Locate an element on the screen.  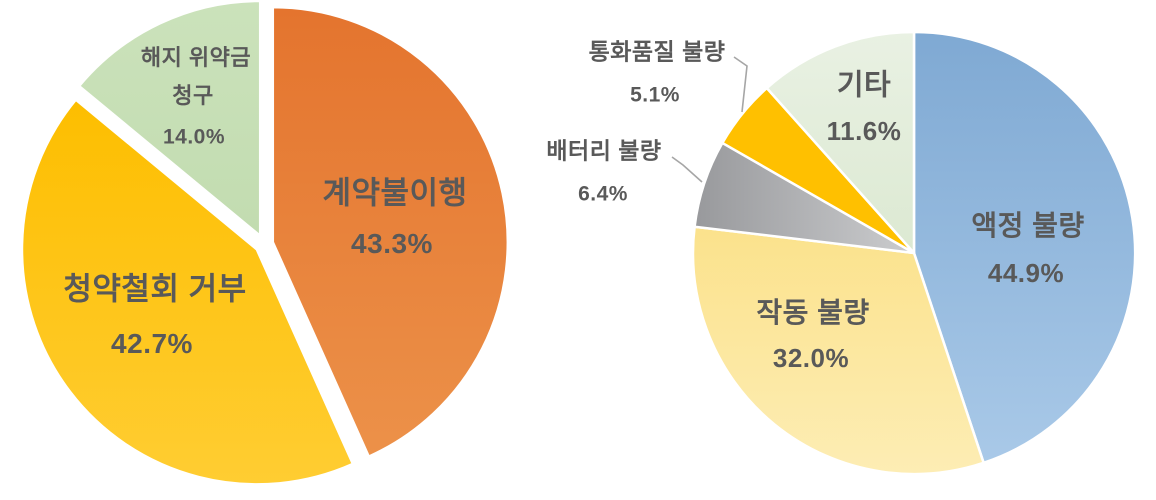
leader-lines is located at coordinates (709, 119).